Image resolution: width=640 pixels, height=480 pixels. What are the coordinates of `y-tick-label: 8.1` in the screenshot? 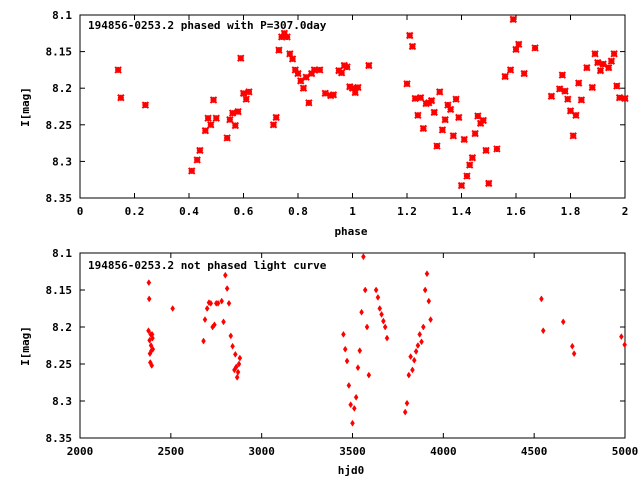 It's located at (62, 253).